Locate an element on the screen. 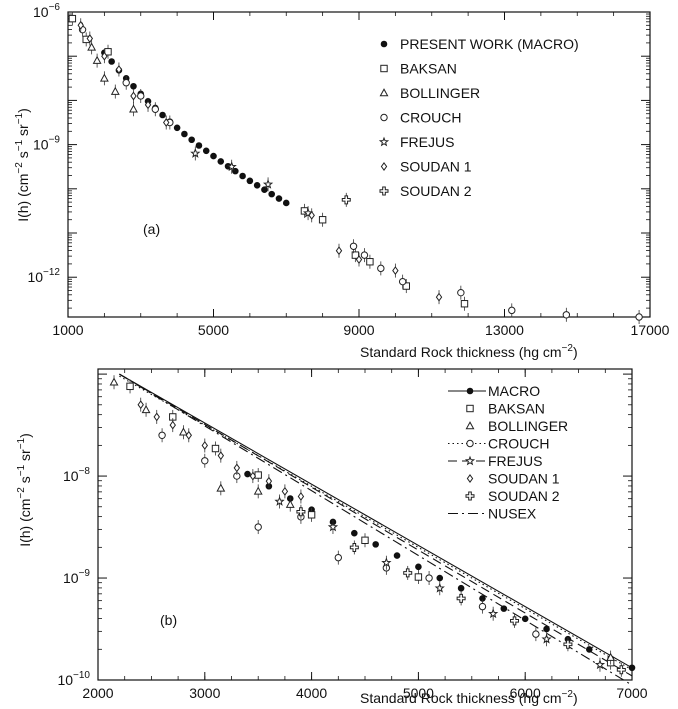 The image size is (678, 709). panel-b-x-axis-title: Standard Rock thickness (hg cm−2) is located at coordinates (469, 697).